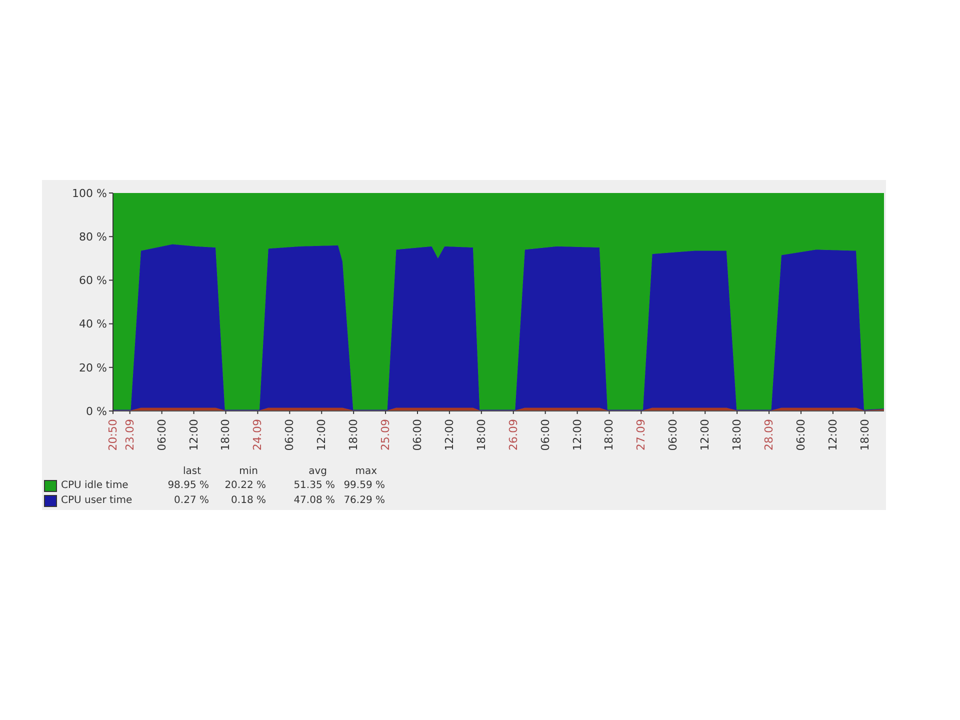 The image size is (960, 720). What do you see at coordinates (129, 434) in the screenshot?
I see `x-tick-label: 23.09` at bounding box center [129, 434].